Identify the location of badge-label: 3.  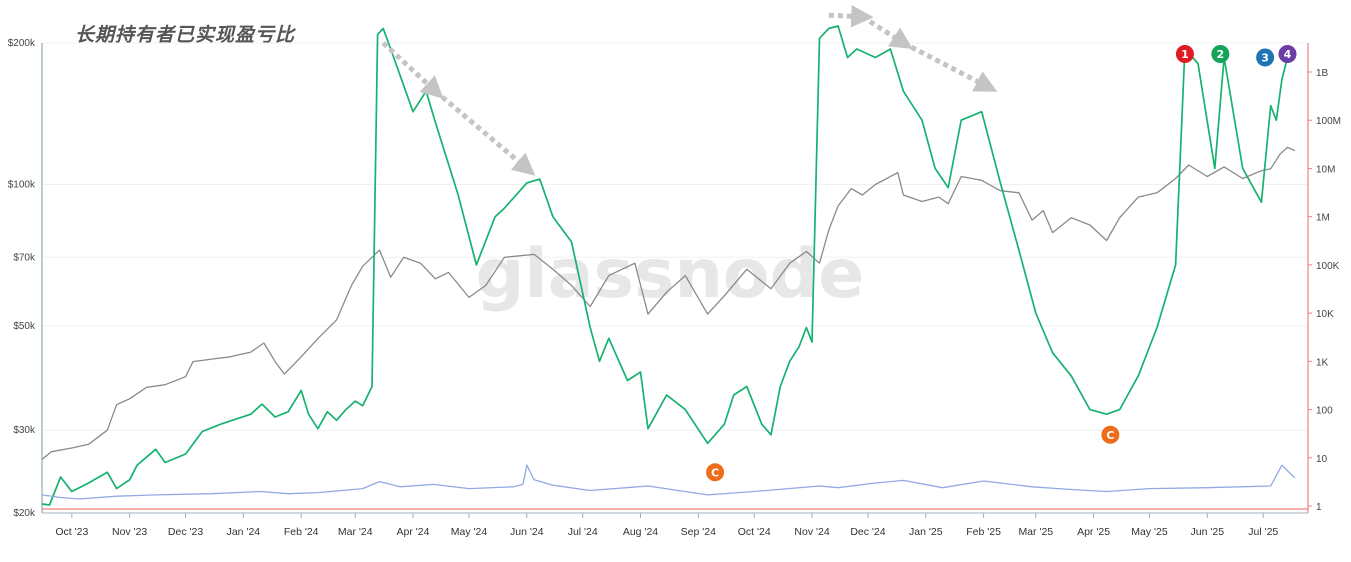
(1265, 57).